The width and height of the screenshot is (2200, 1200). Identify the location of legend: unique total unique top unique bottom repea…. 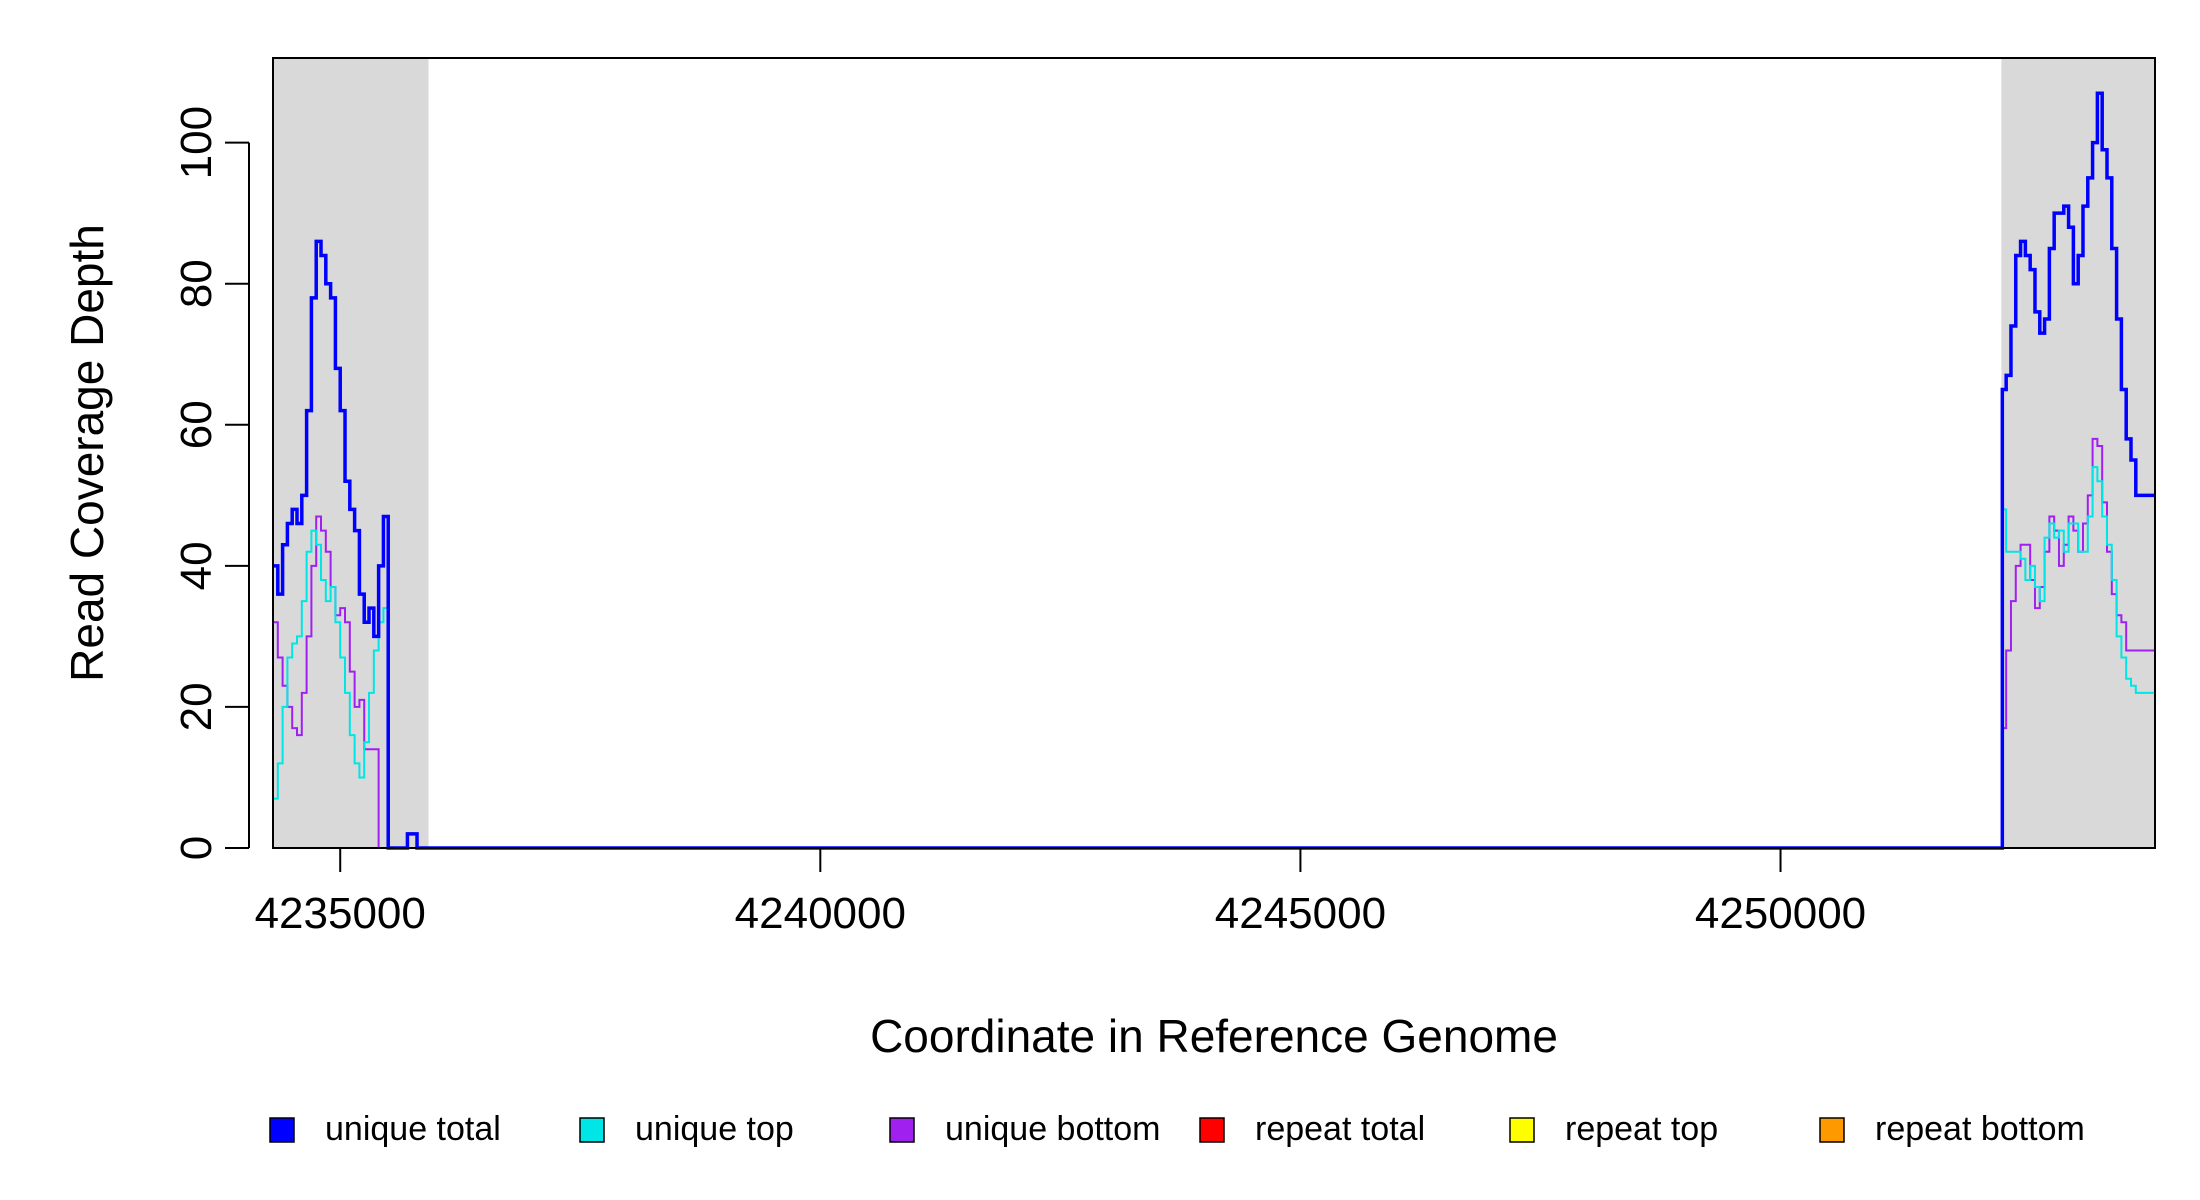
(1177, 1129).